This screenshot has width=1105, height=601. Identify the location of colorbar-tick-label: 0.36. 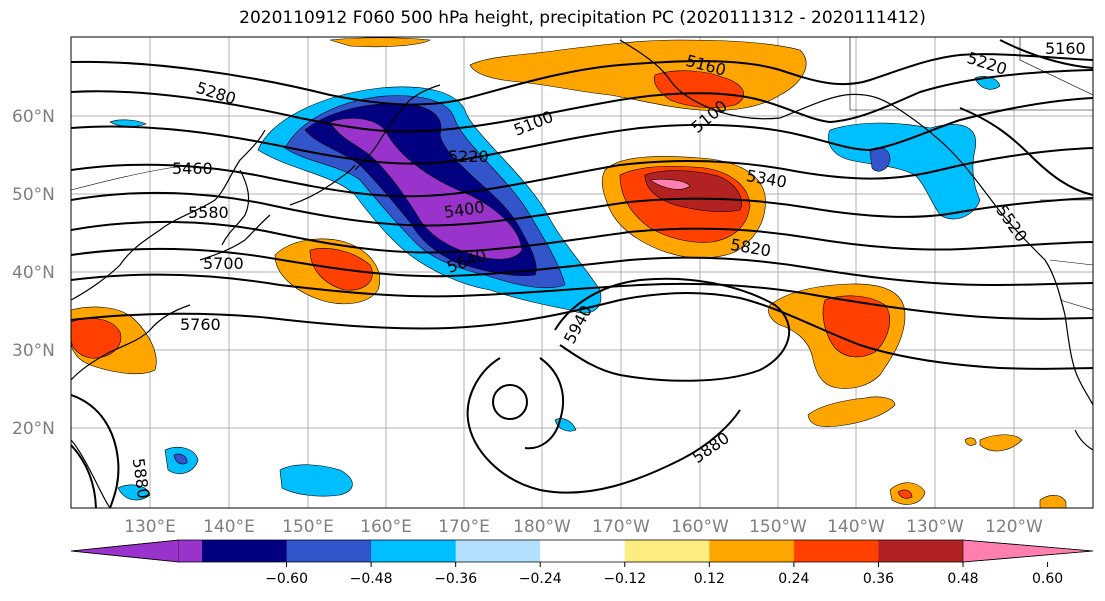
(878, 579).